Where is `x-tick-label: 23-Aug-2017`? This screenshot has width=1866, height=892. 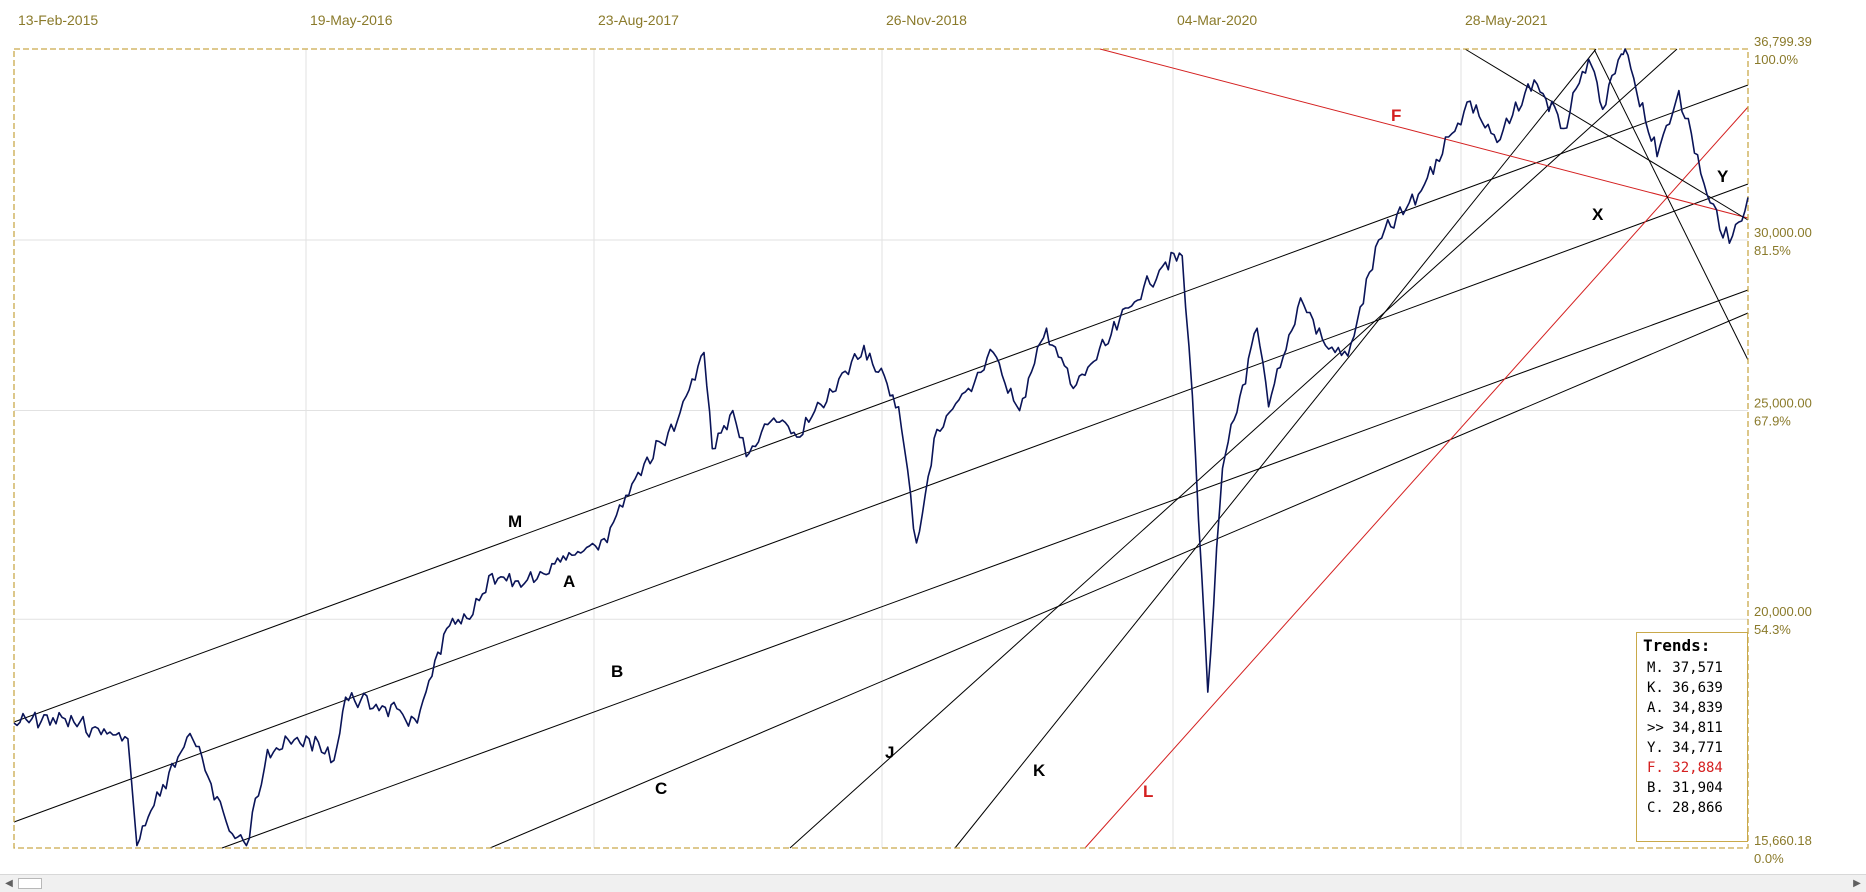
x-tick-label: 23-Aug-2017 is located at coordinates (638, 20).